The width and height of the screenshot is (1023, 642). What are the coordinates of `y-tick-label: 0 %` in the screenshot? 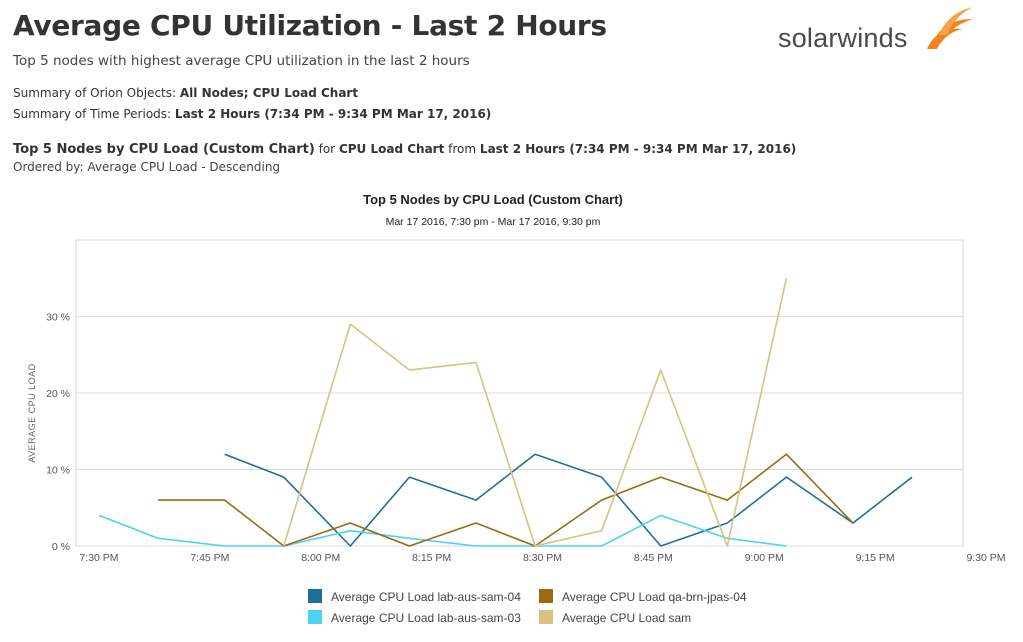 It's located at (61, 547).